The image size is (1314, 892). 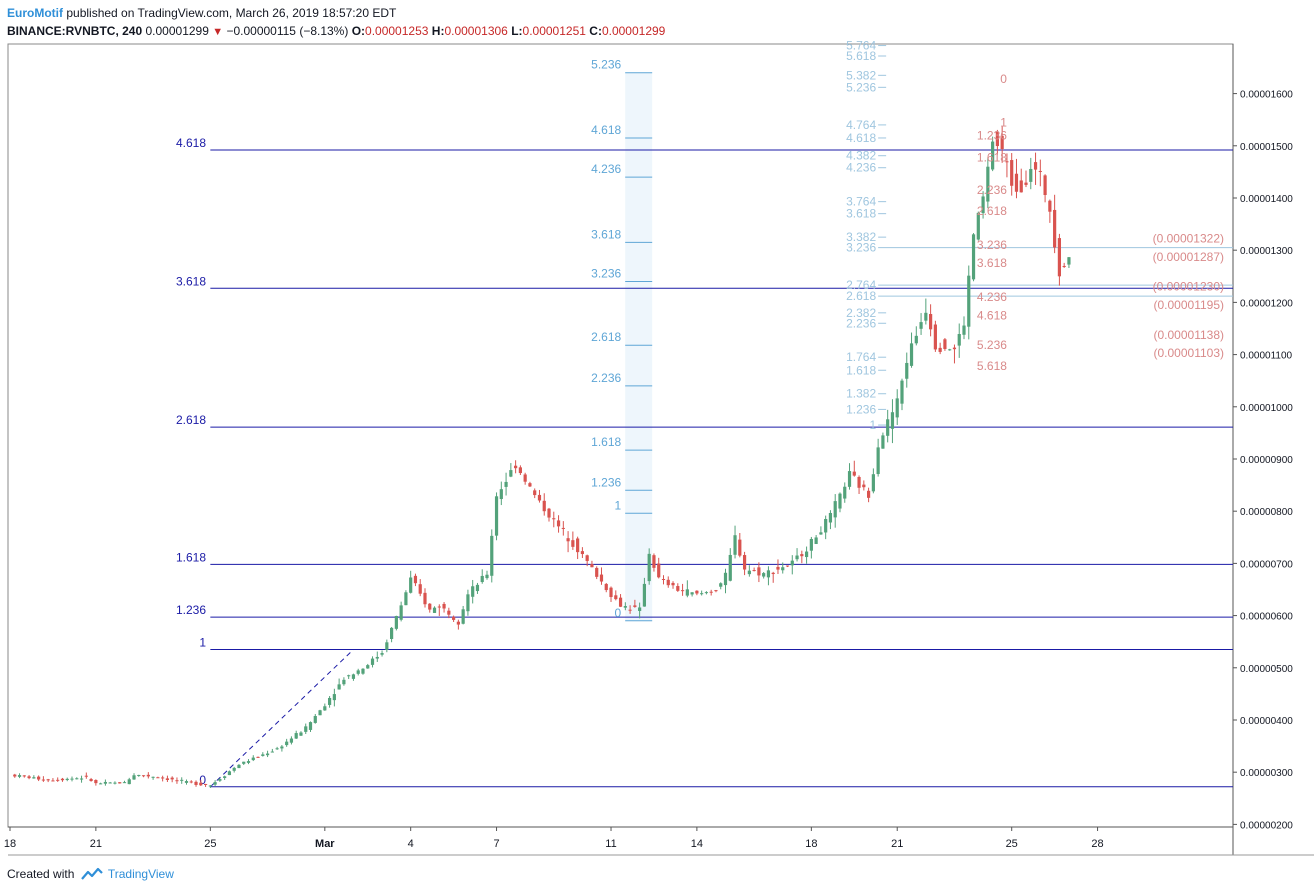 I want to click on fib3-level-label: 5.618, so click(x=861, y=56).